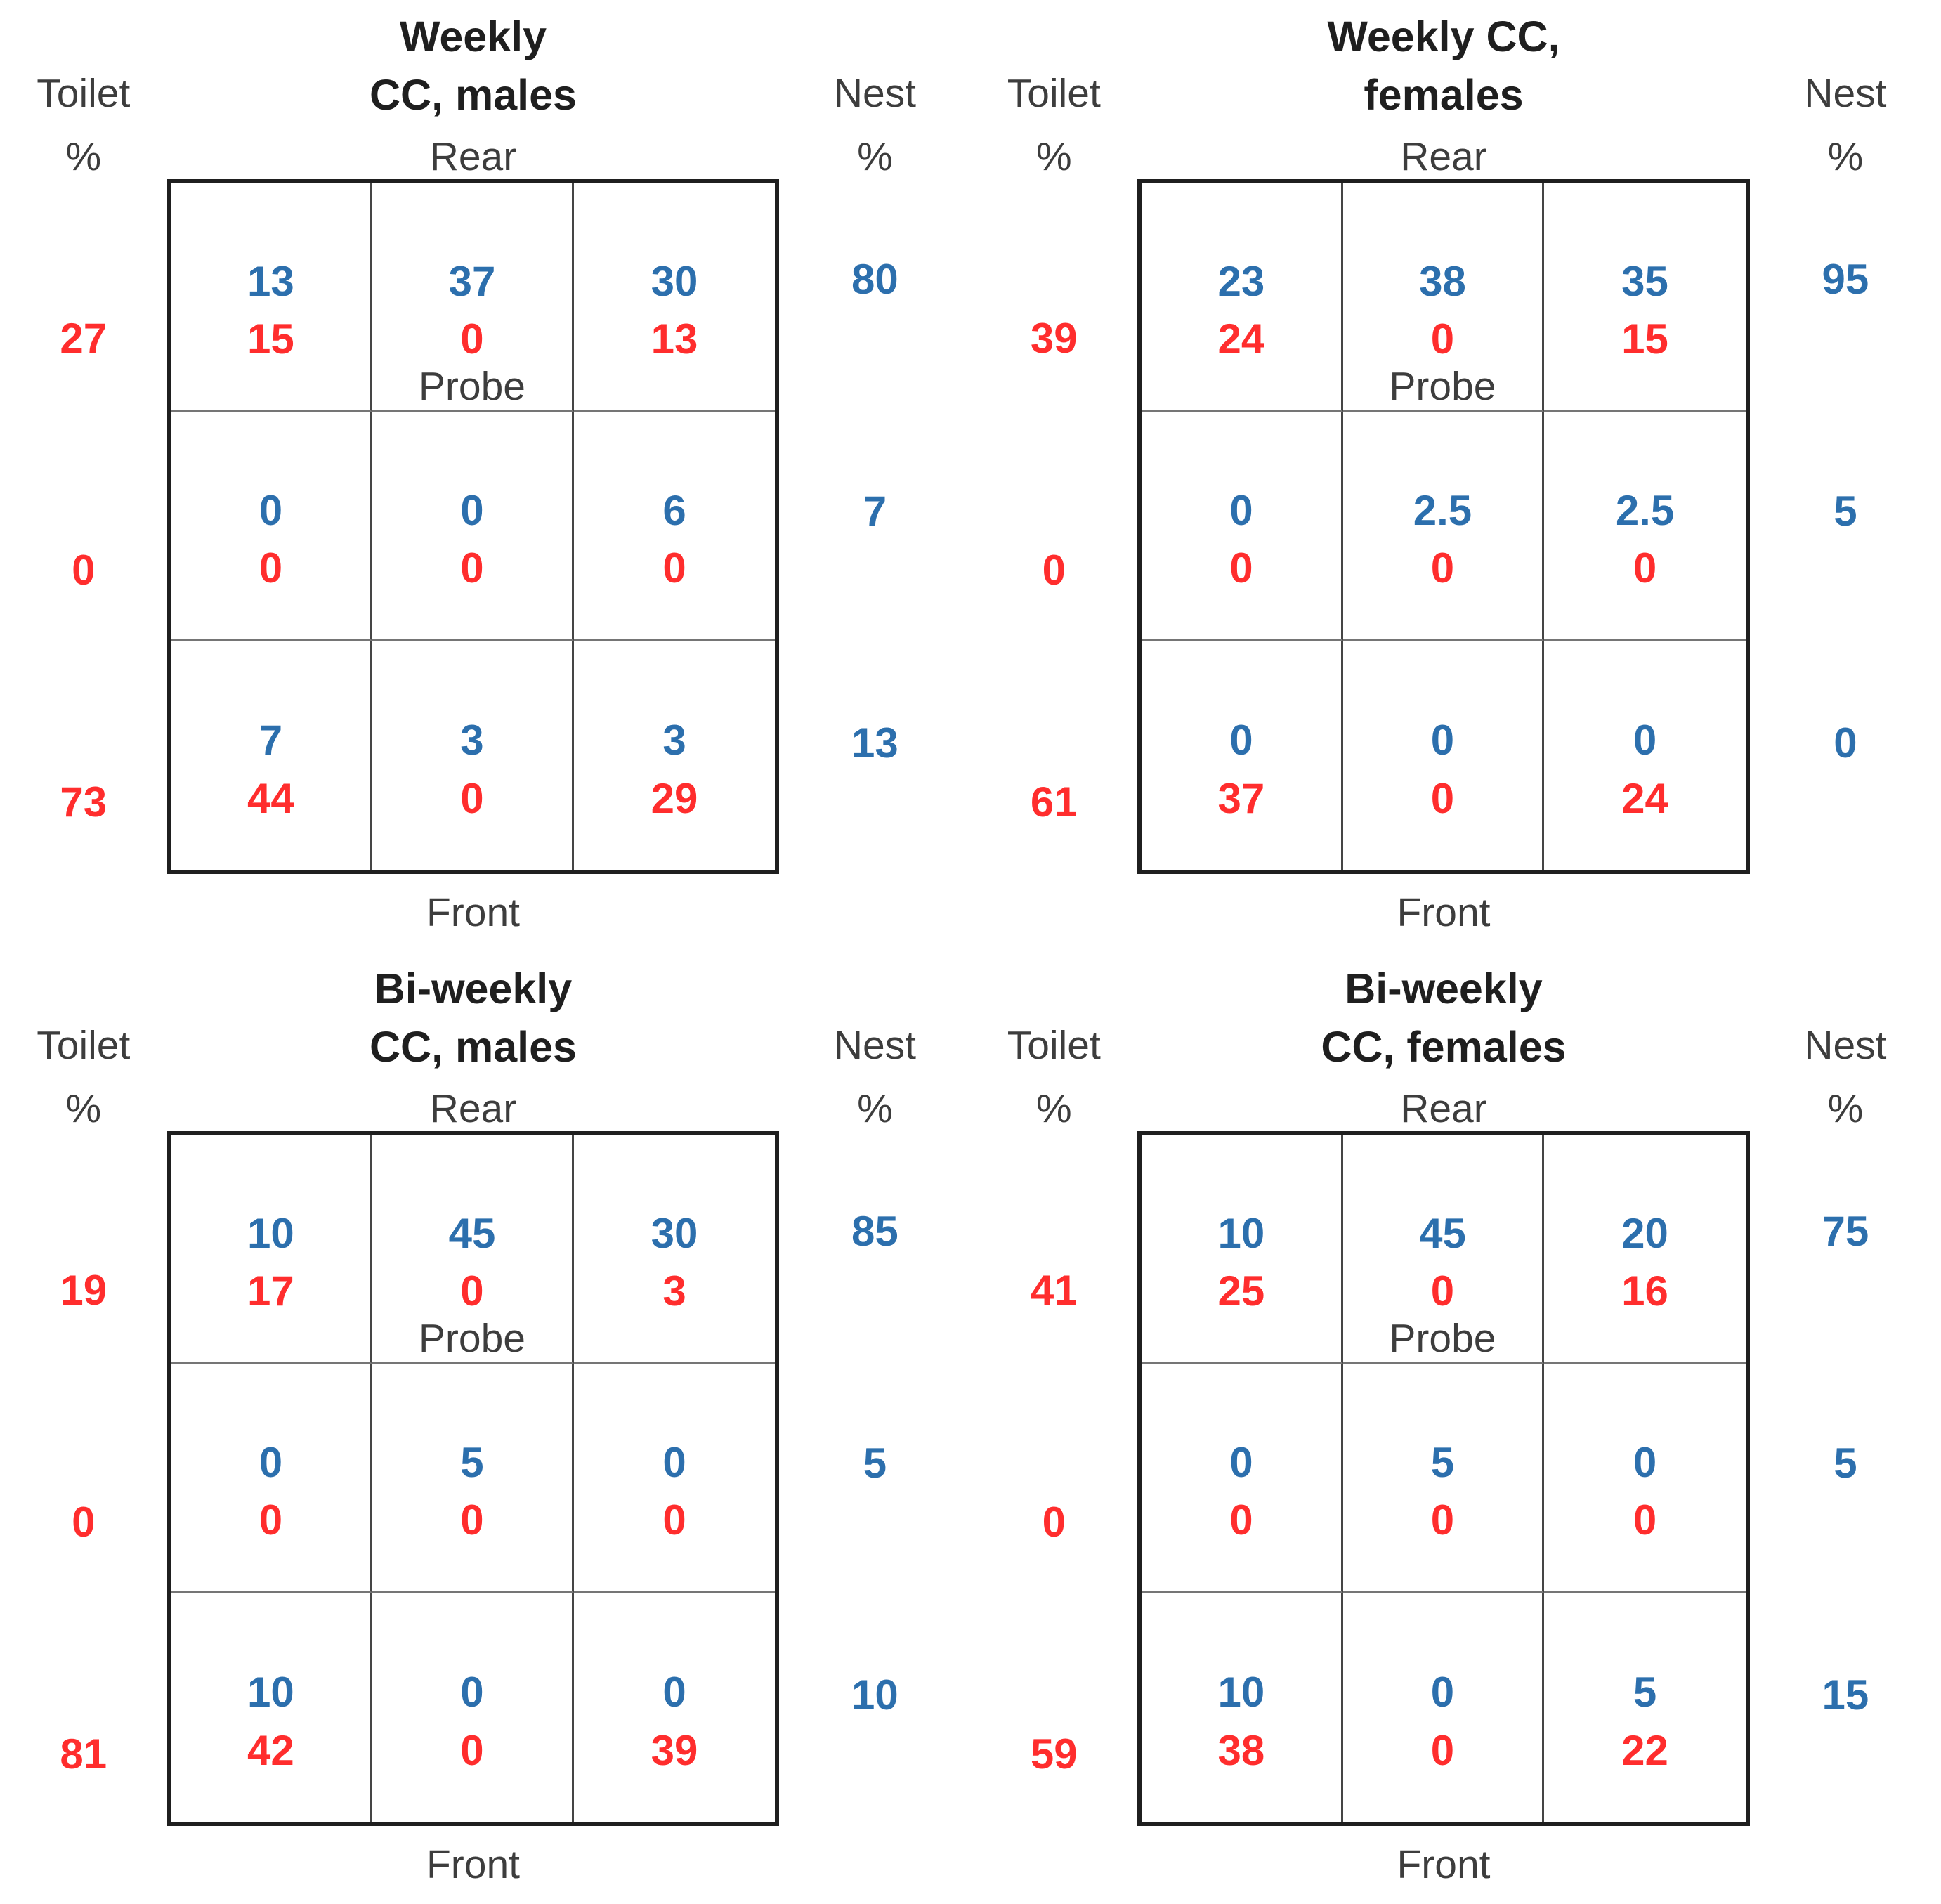 The width and height of the screenshot is (1941, 1904). What do you see at coordinates (1645, 526) in the screenshot?
I see `grid-cell-middle-right: 2.5 0` at bounding box center [1645, 526].